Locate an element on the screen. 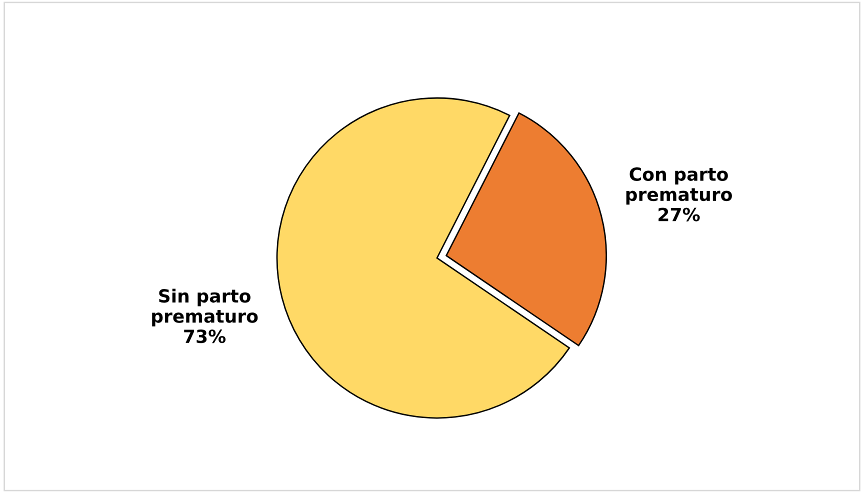 Image resolution: width=864 pixels, height=493 pixels. data-label: 73% is located at coordinates (205, 336).